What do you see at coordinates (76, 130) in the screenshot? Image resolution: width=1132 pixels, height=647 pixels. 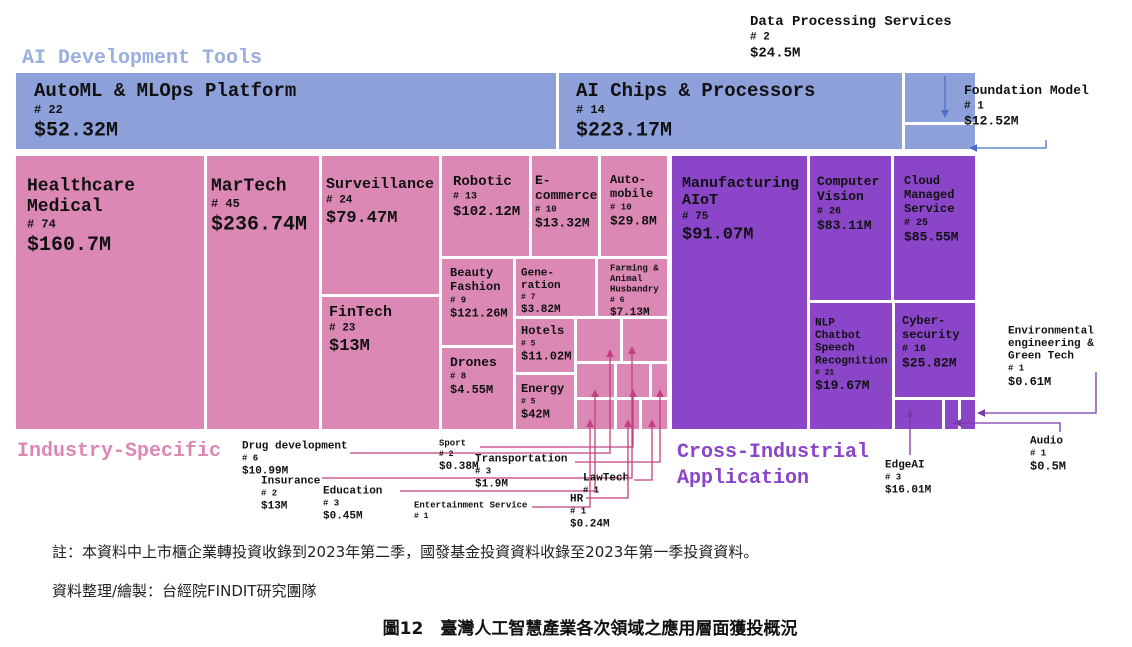 I see `cell-amount: $52.32M` at bounding box center [76, 130].